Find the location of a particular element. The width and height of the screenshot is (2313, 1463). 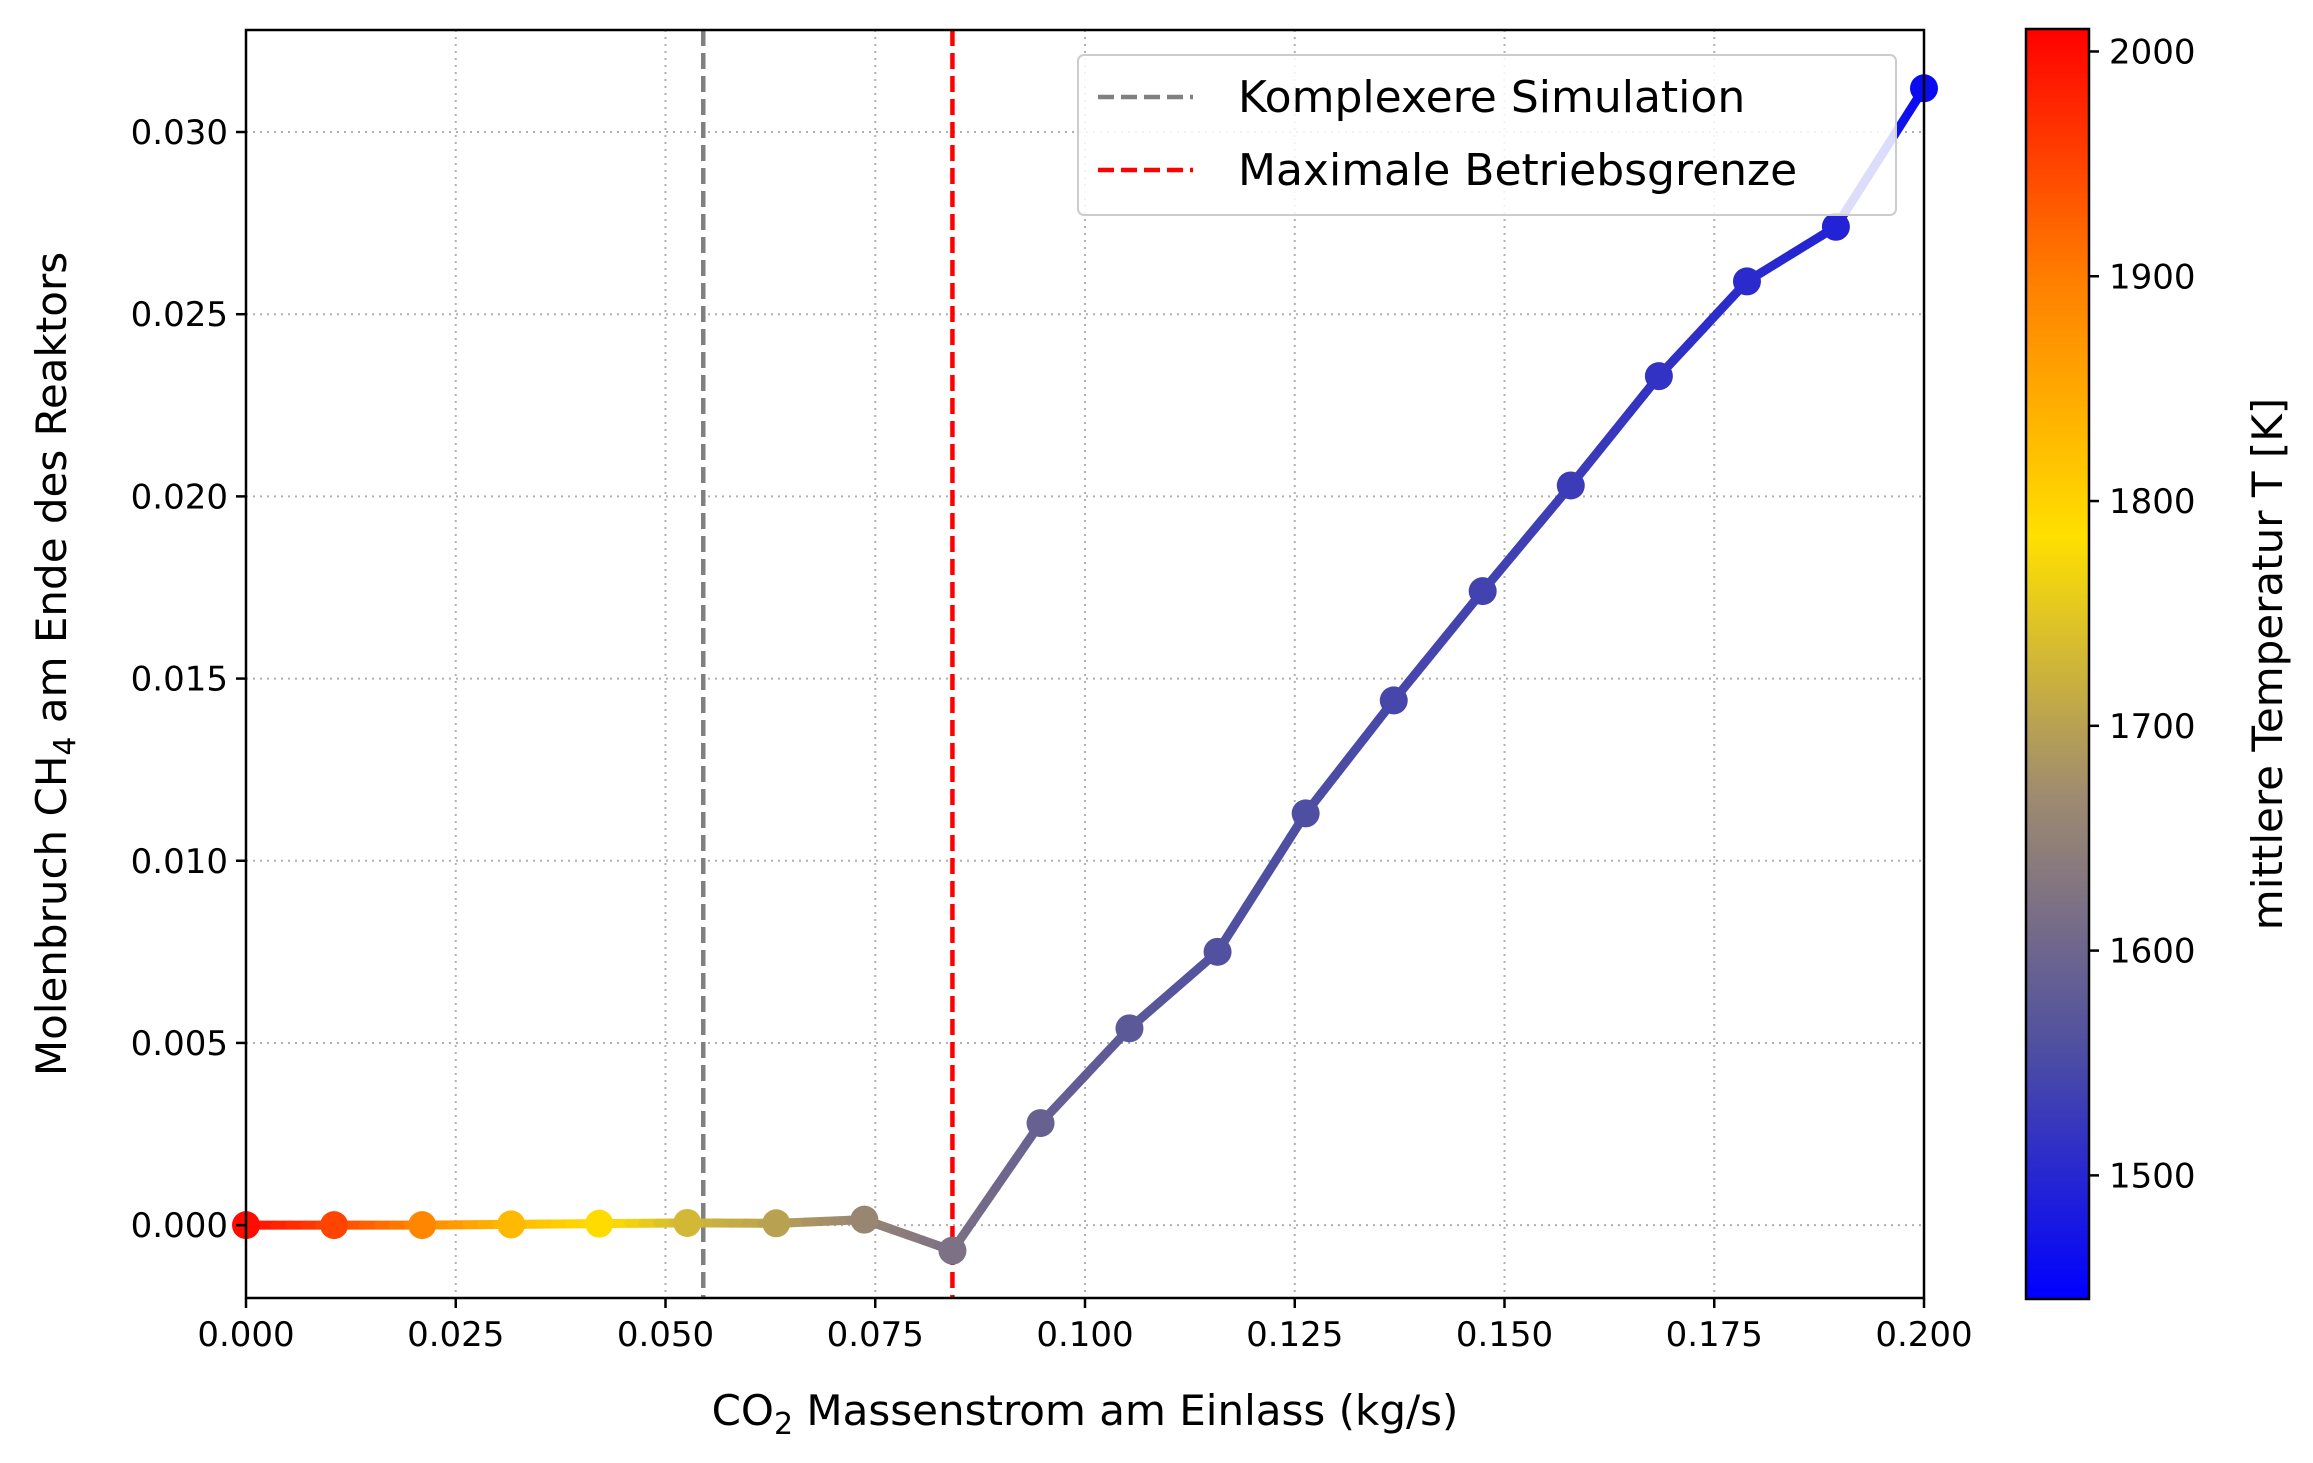

x-tick-label: 0.150 is located at coordinates (1504, 1335).